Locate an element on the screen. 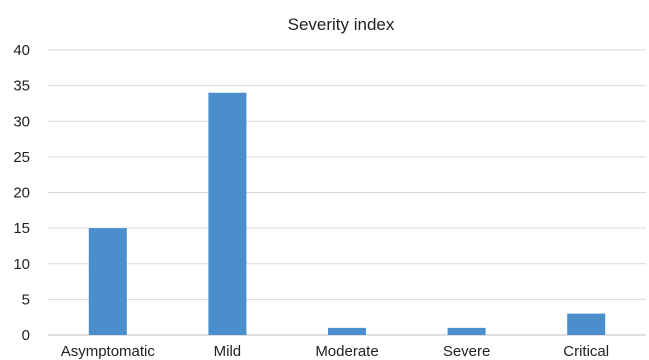 This screenshot has height=360, width=649. y-tick-label: 5 is located at coordinates (26, 299).